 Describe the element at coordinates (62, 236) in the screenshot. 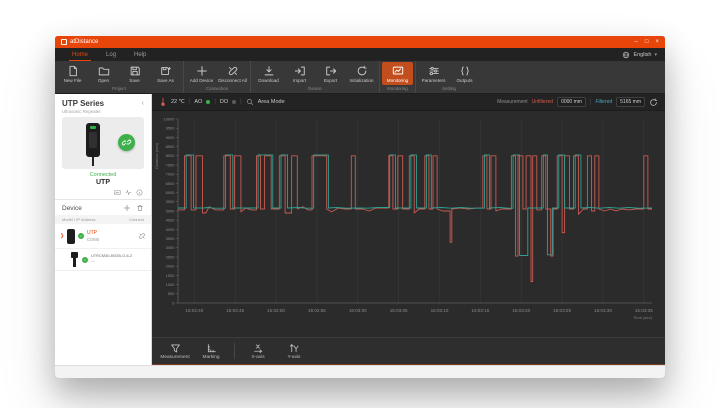

I see `expand-chevron-icon: ❯` at that location.